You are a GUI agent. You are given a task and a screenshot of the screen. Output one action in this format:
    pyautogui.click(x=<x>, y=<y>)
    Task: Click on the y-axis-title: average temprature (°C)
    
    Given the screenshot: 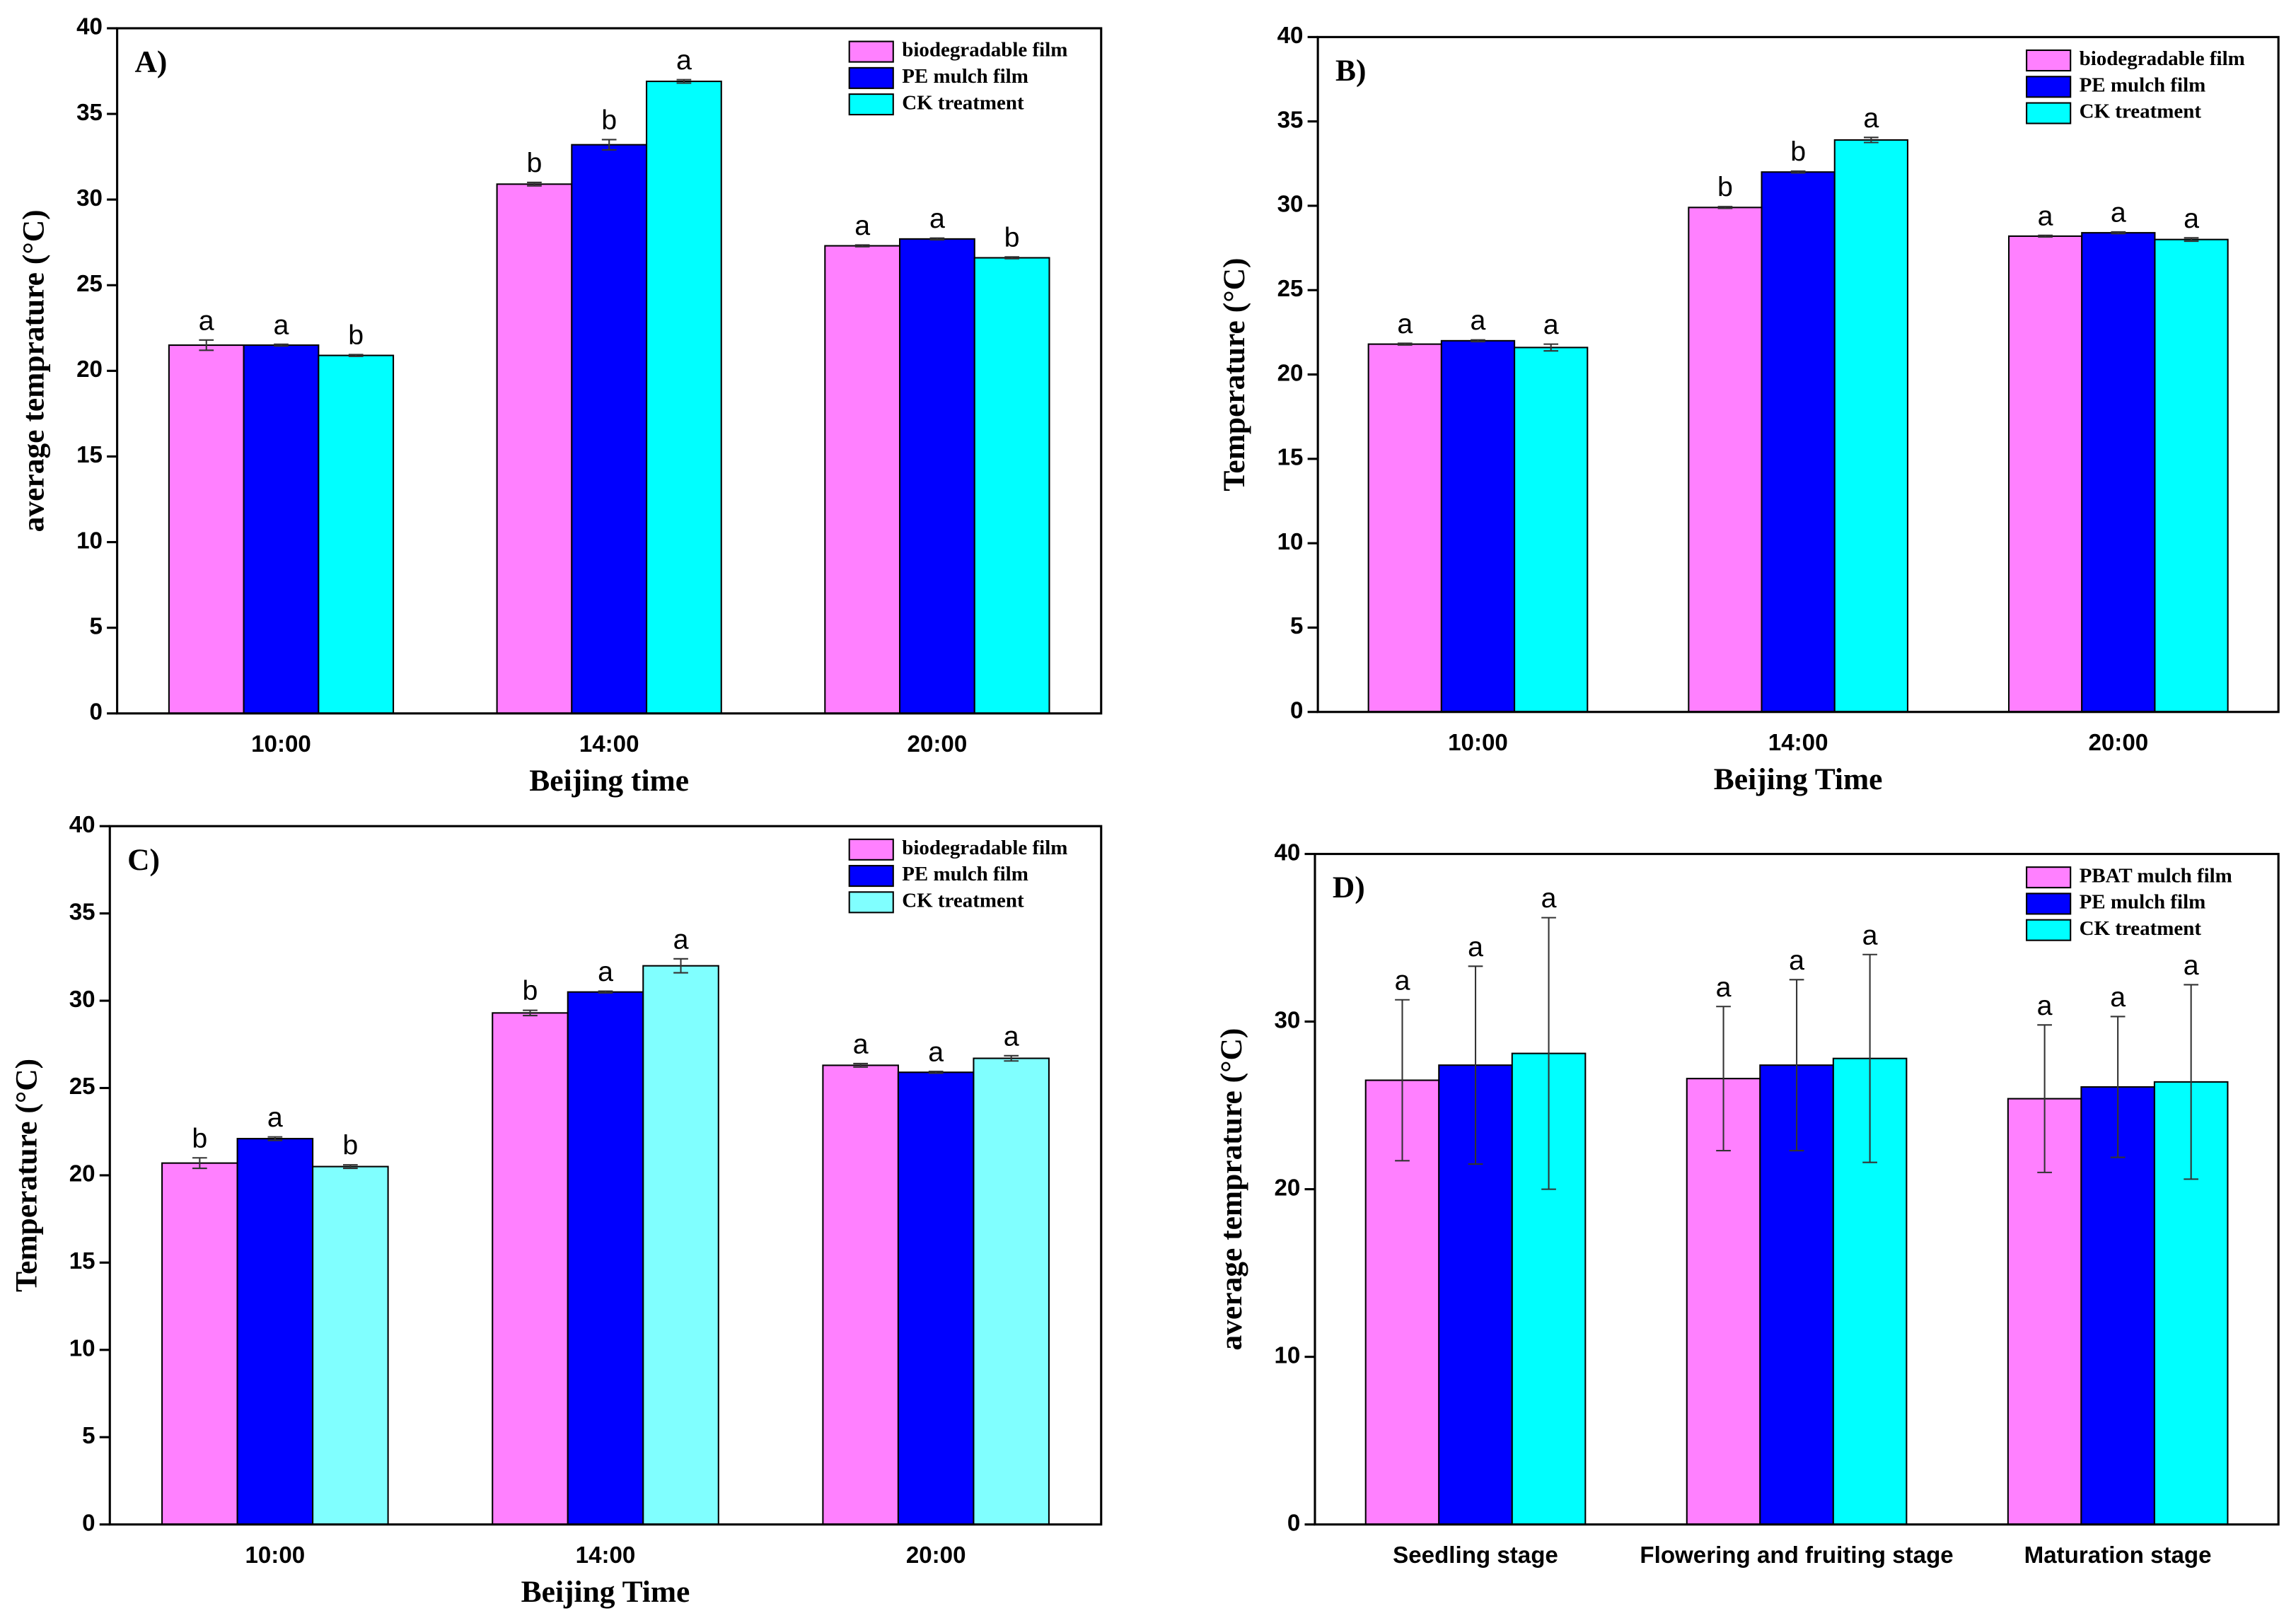 What is the action you would take?
    pyautogui.click(x=1231, y=1189)
    